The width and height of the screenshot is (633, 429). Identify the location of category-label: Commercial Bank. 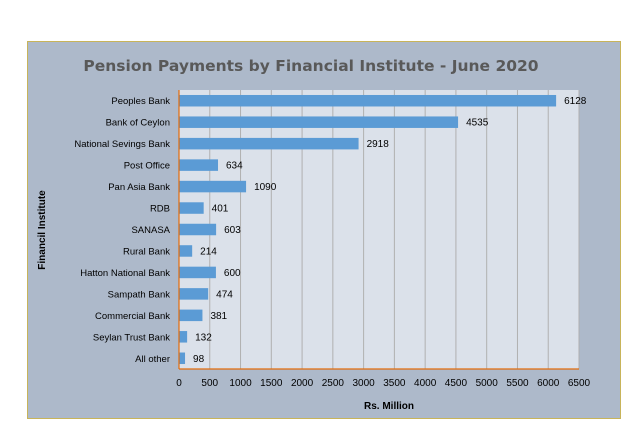
(132, 316).